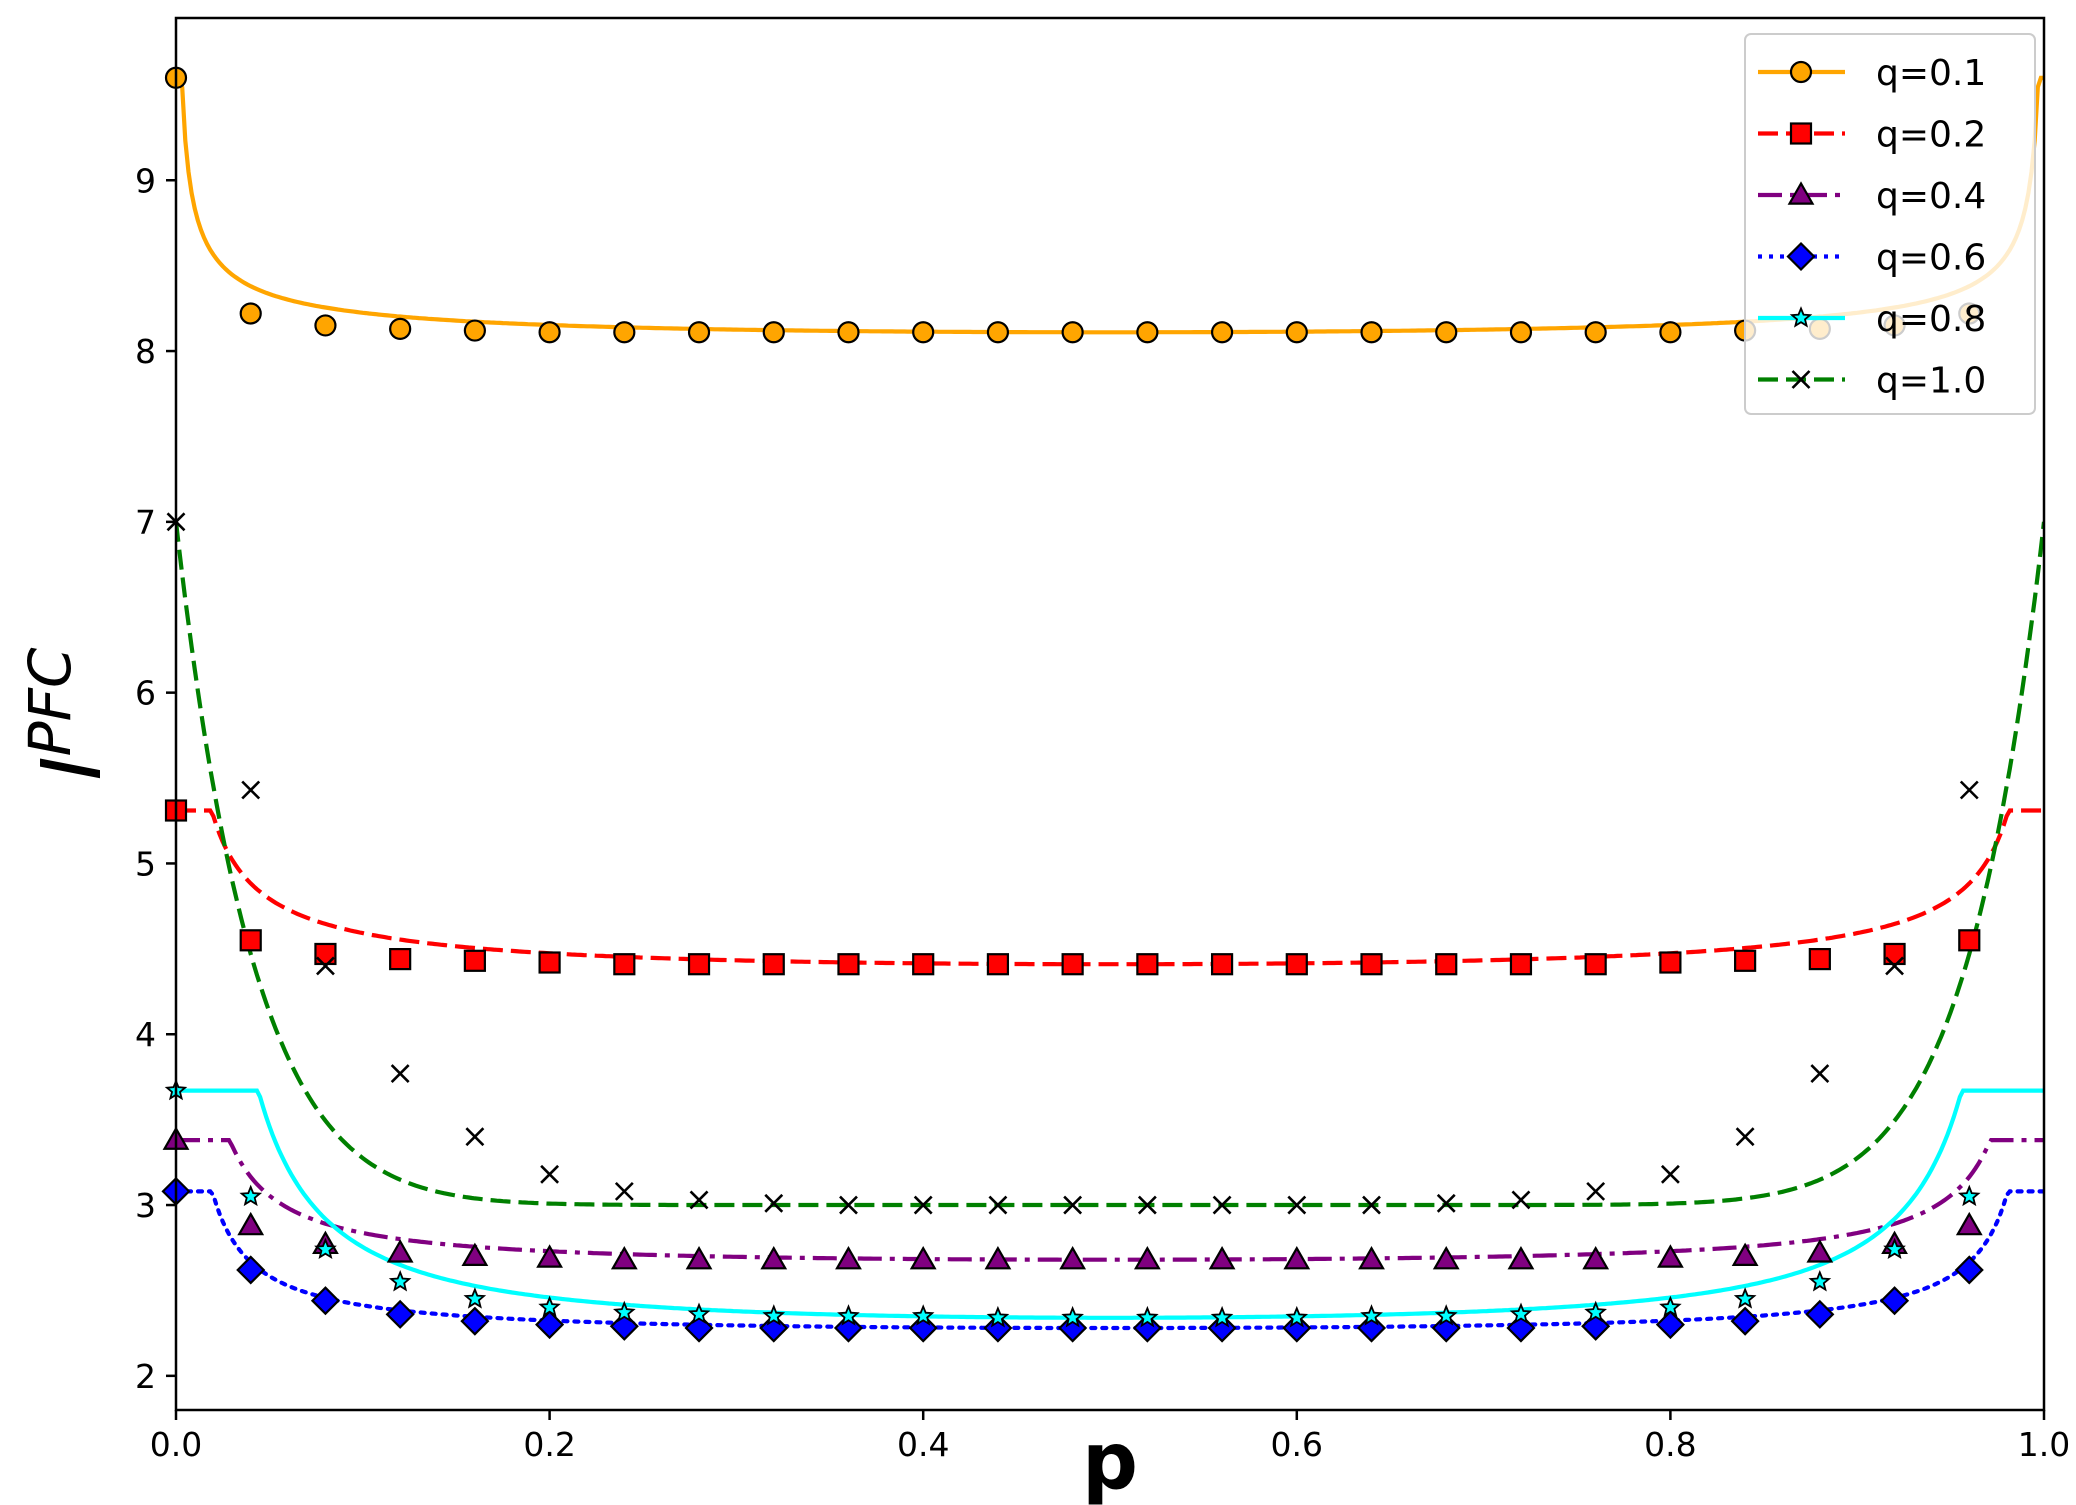  Describe the element at coordinates (1110, 1461) in the screenshot. I see `x-axis-title: p` at that location.